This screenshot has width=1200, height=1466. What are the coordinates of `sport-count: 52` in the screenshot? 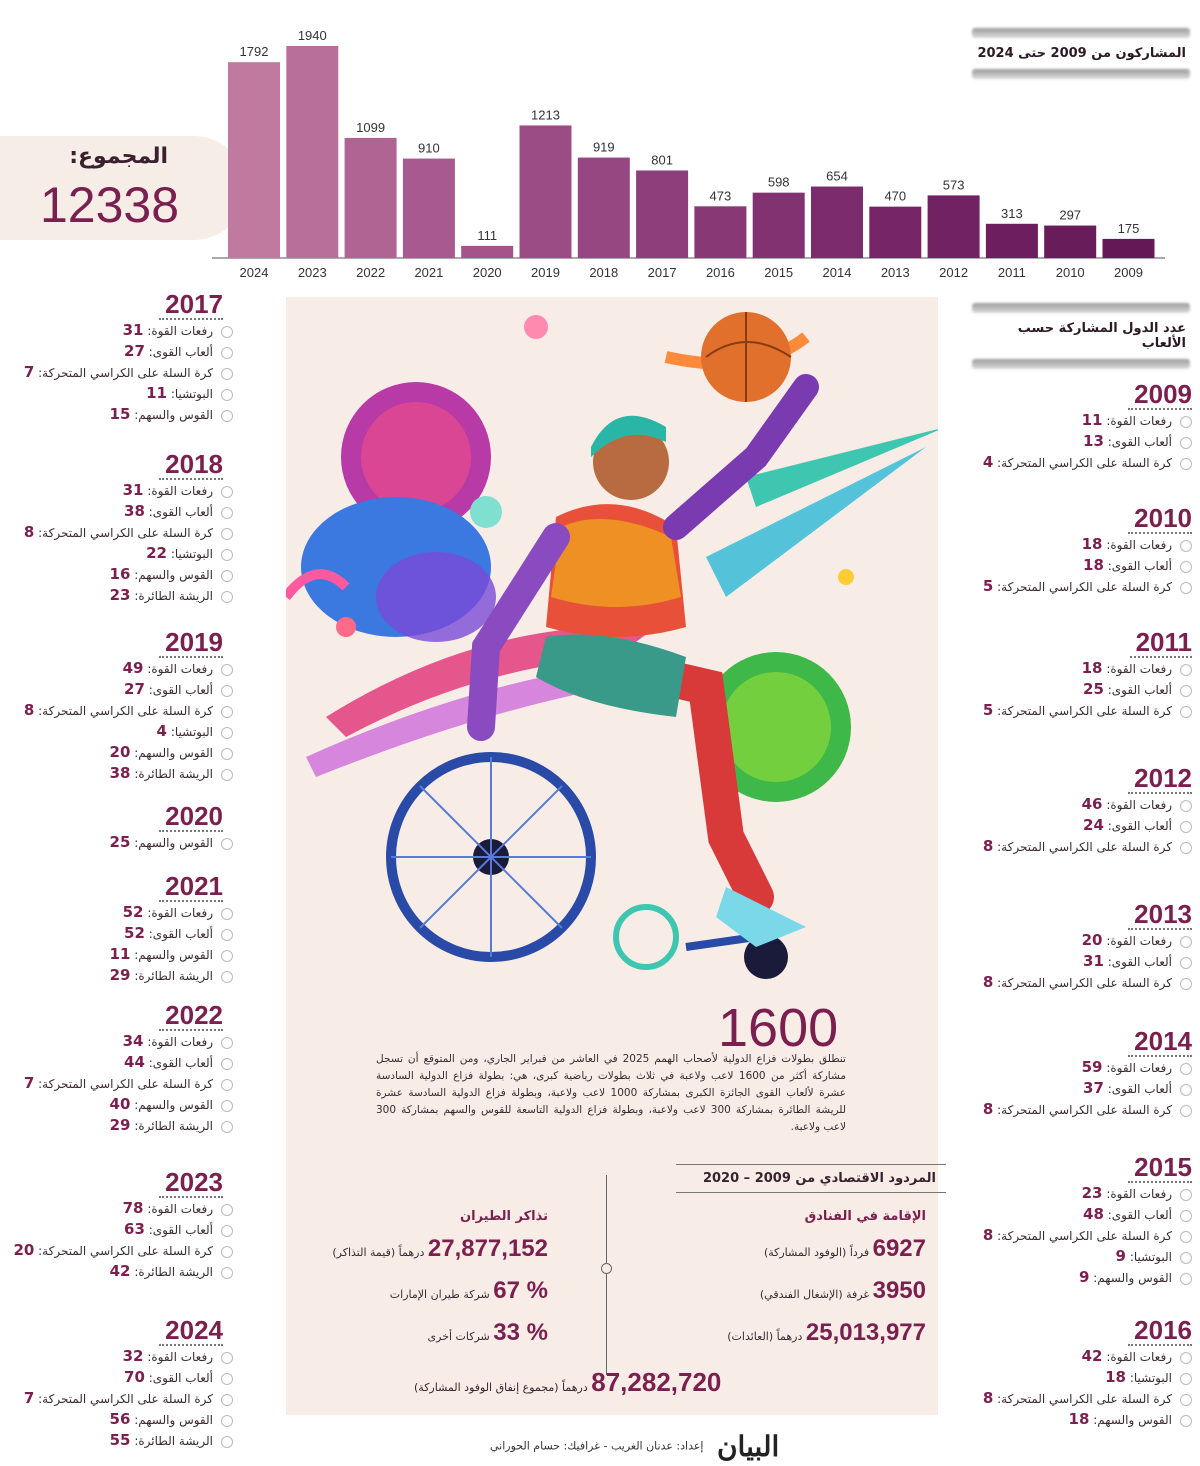 It's located at (133, 912).